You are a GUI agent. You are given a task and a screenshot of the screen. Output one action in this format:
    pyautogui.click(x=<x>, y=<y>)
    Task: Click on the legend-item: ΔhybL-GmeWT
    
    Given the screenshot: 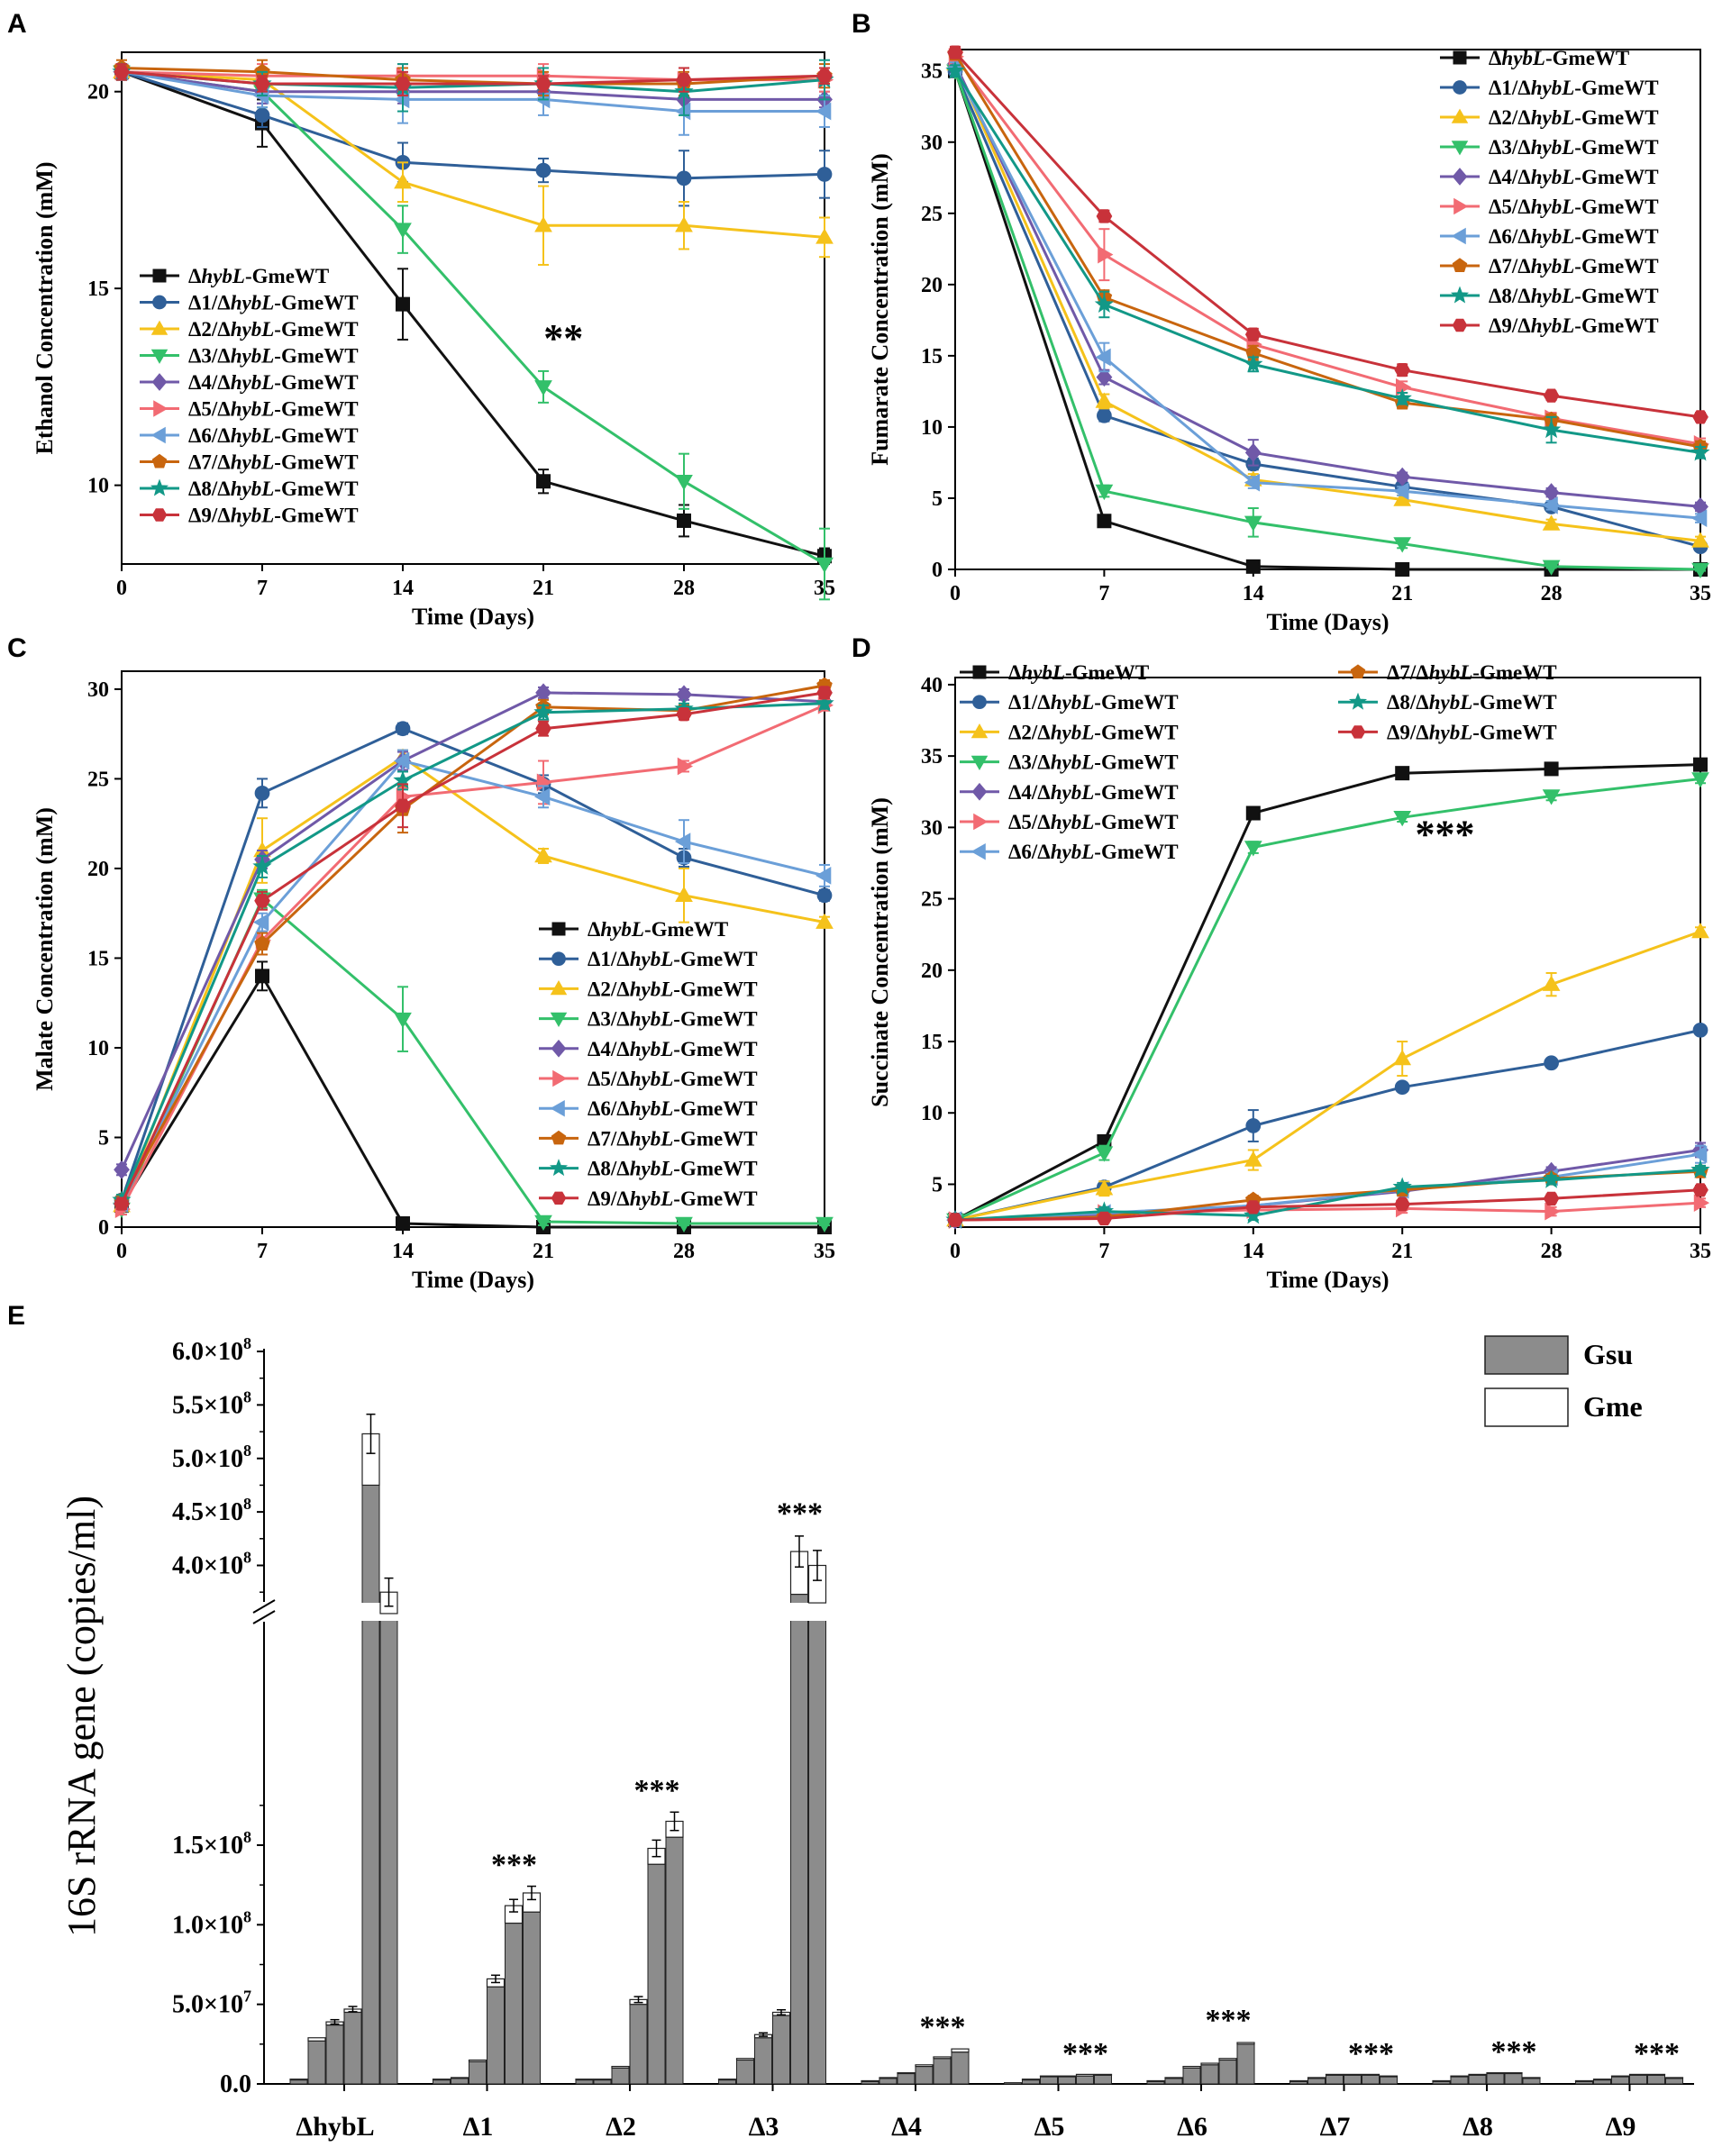 What is the action you would take?
    pyautogui.click(x=633, y=929)
    